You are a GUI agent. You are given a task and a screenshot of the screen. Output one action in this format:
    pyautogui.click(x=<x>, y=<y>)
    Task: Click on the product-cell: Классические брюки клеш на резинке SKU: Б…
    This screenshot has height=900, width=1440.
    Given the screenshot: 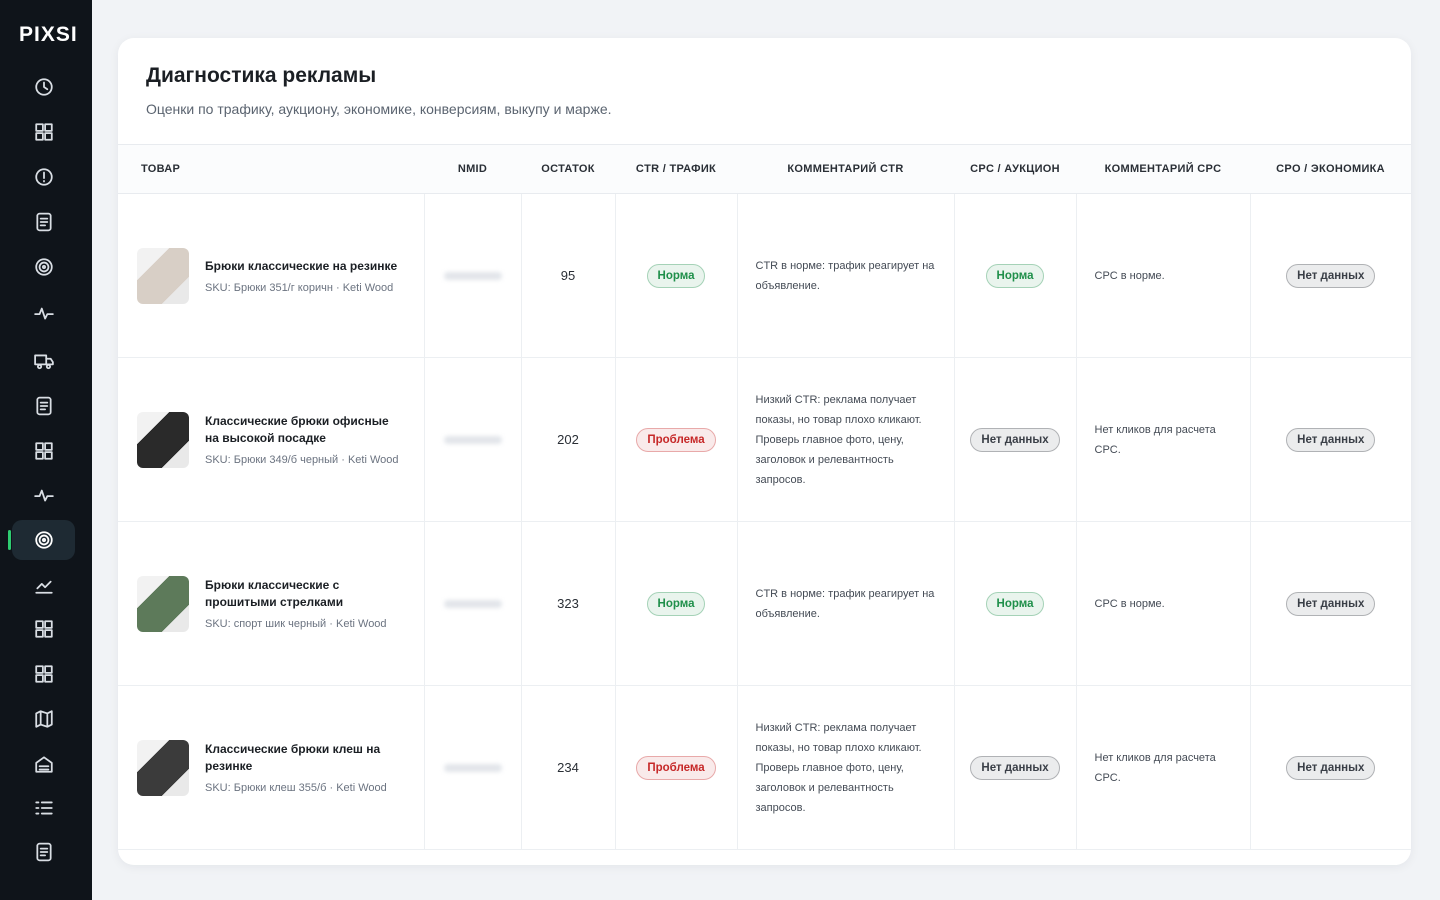 What is the action you would take?
    pyautogui.click(x=271, y=767)
    